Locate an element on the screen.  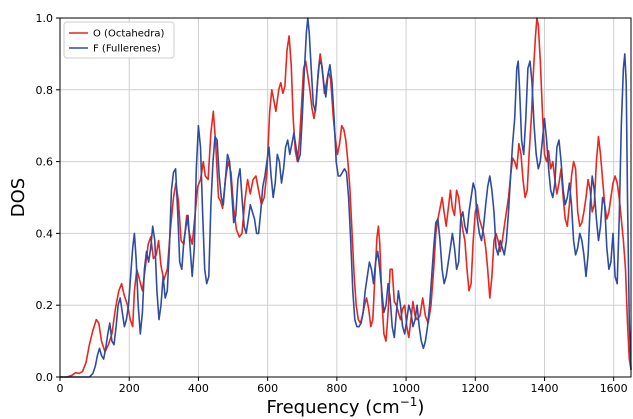
legend-box is located at coordinates (119, 40).